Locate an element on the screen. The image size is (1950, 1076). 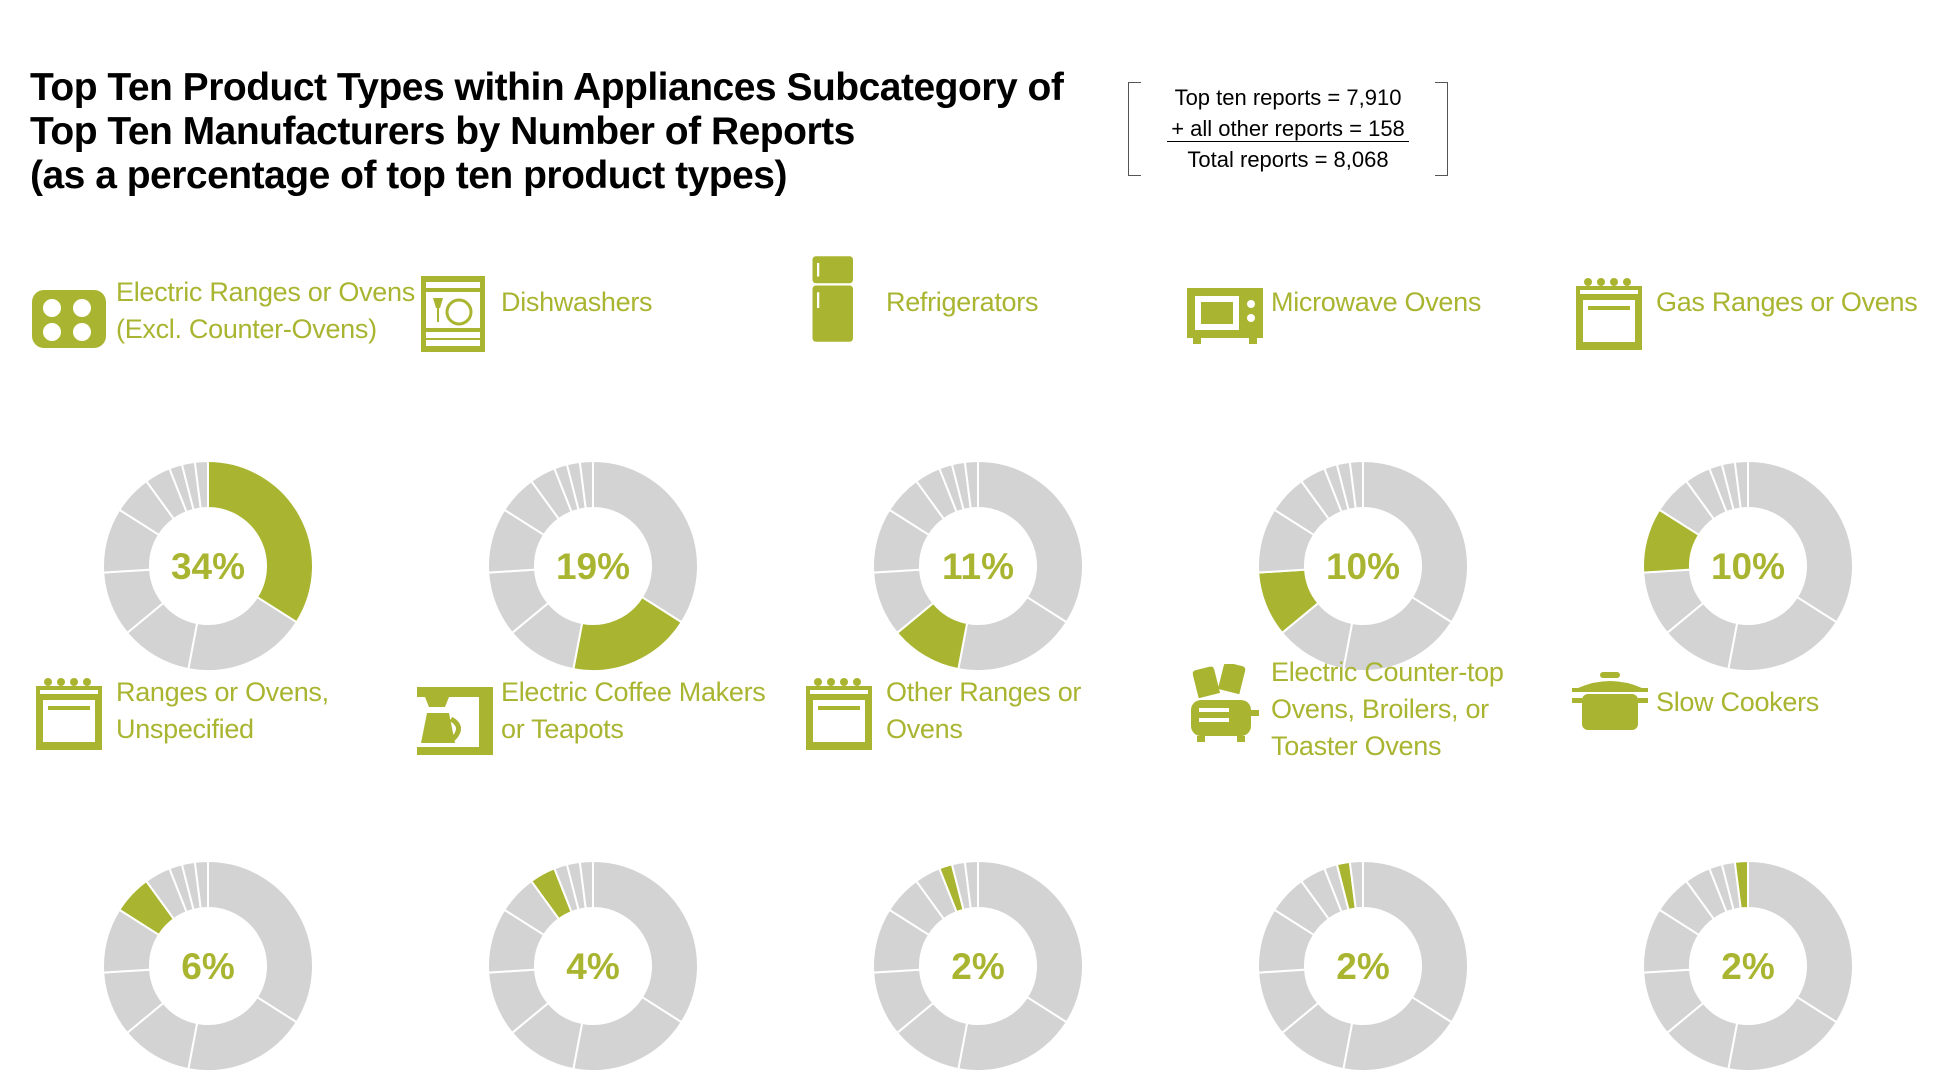
donut-label-line: Unspecified is located at coordinates (185, 729).